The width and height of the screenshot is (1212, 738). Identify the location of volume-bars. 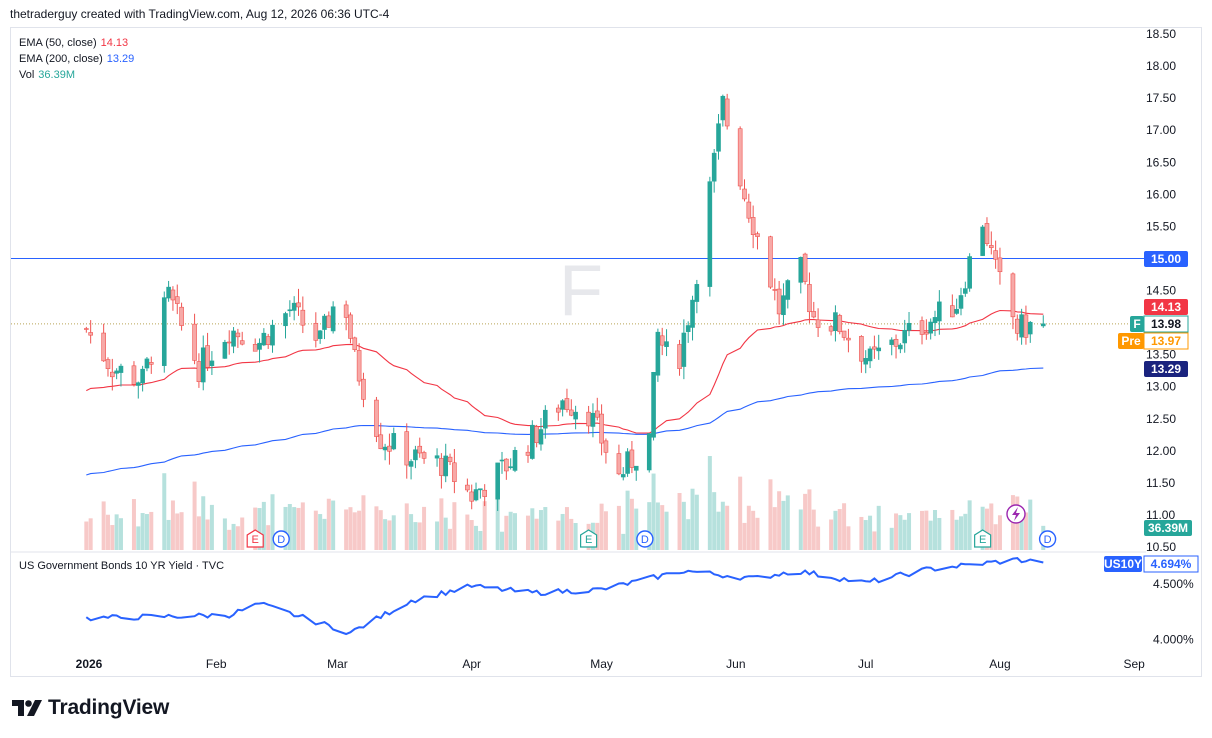
(565, 503).